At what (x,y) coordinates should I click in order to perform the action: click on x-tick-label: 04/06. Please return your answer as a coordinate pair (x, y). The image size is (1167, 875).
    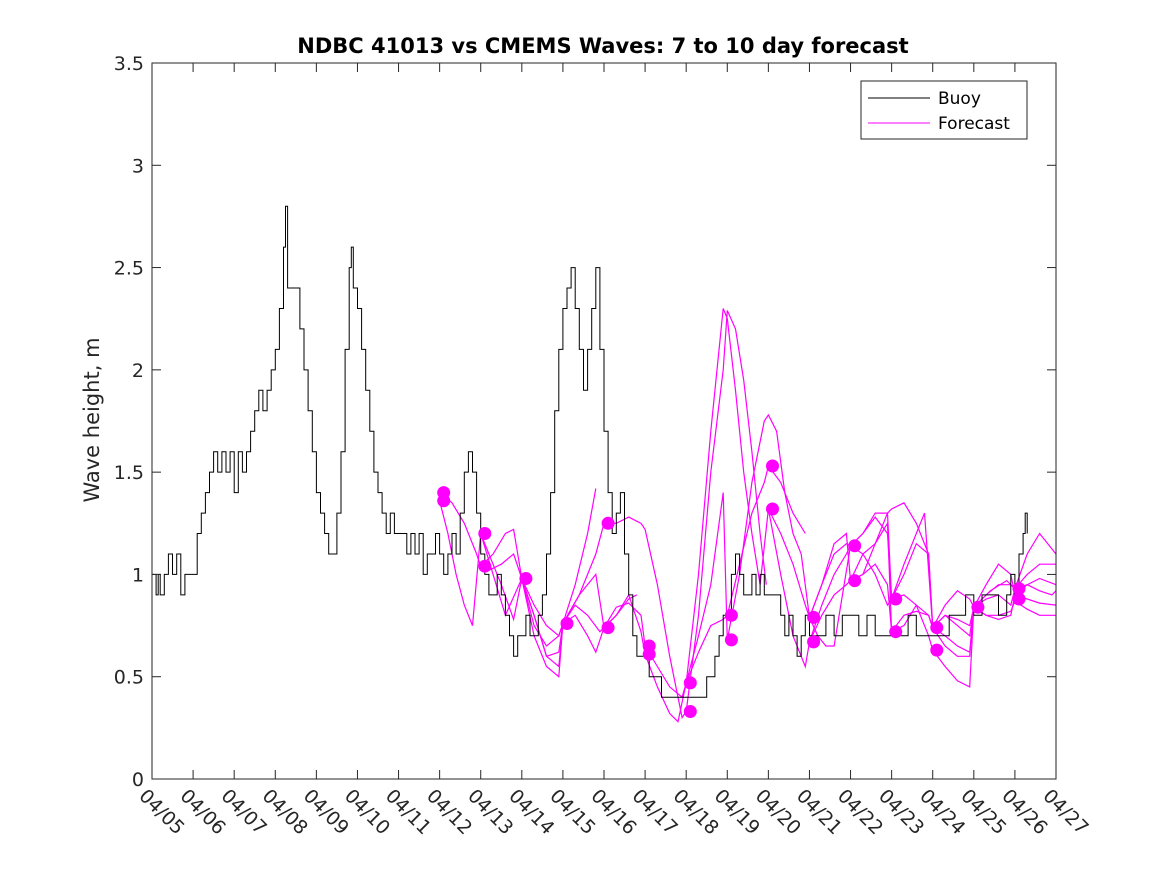
    Looking at the image, I should click on (203, 812).